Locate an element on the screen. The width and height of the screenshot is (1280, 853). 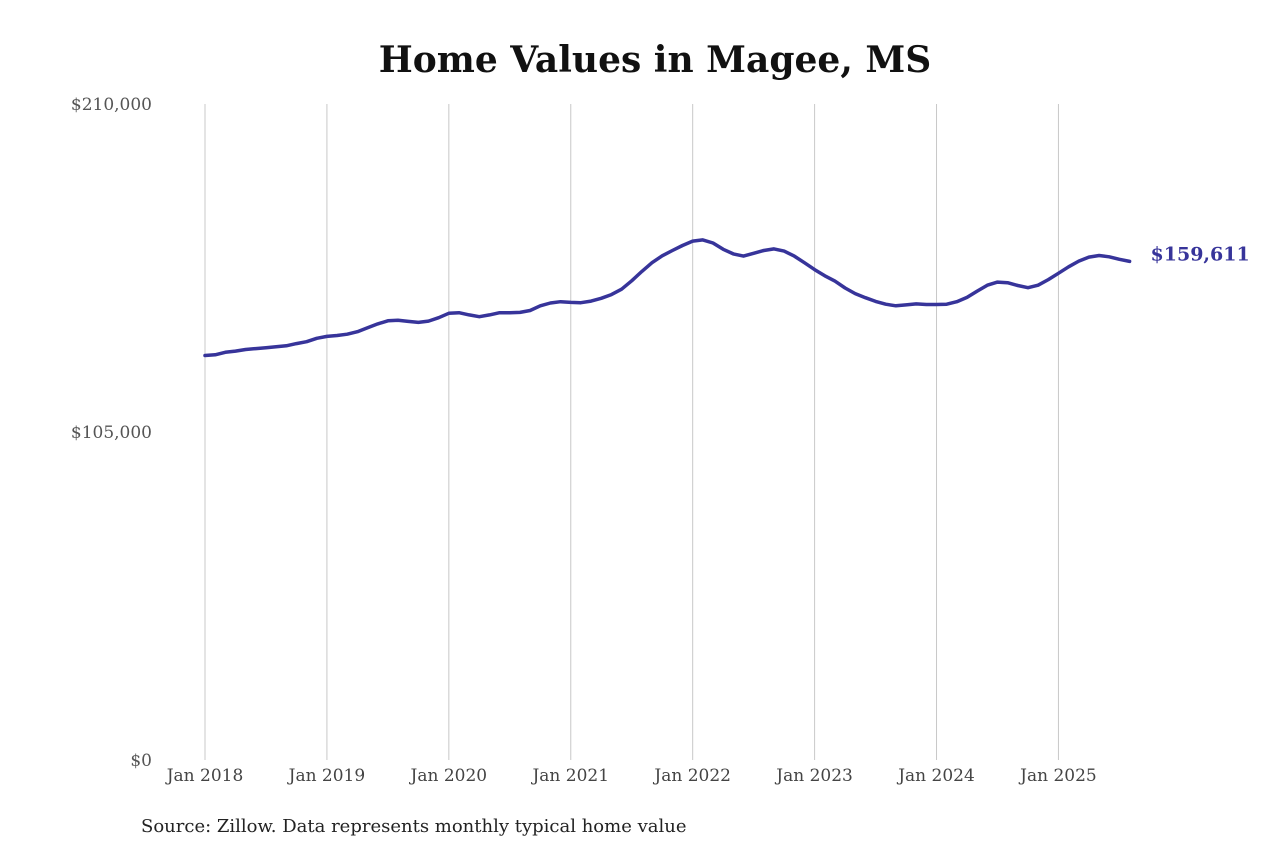
y-tick-label: $105,000 is located at coordinates (111, 433).